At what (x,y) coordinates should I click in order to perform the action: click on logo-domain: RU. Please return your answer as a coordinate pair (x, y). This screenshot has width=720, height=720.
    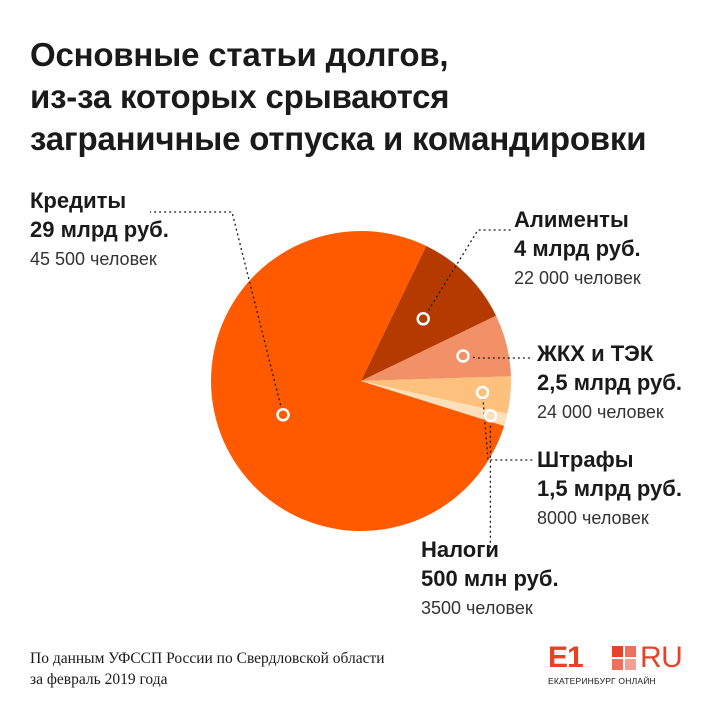
    Looking at the image, I should click on (661, 657).